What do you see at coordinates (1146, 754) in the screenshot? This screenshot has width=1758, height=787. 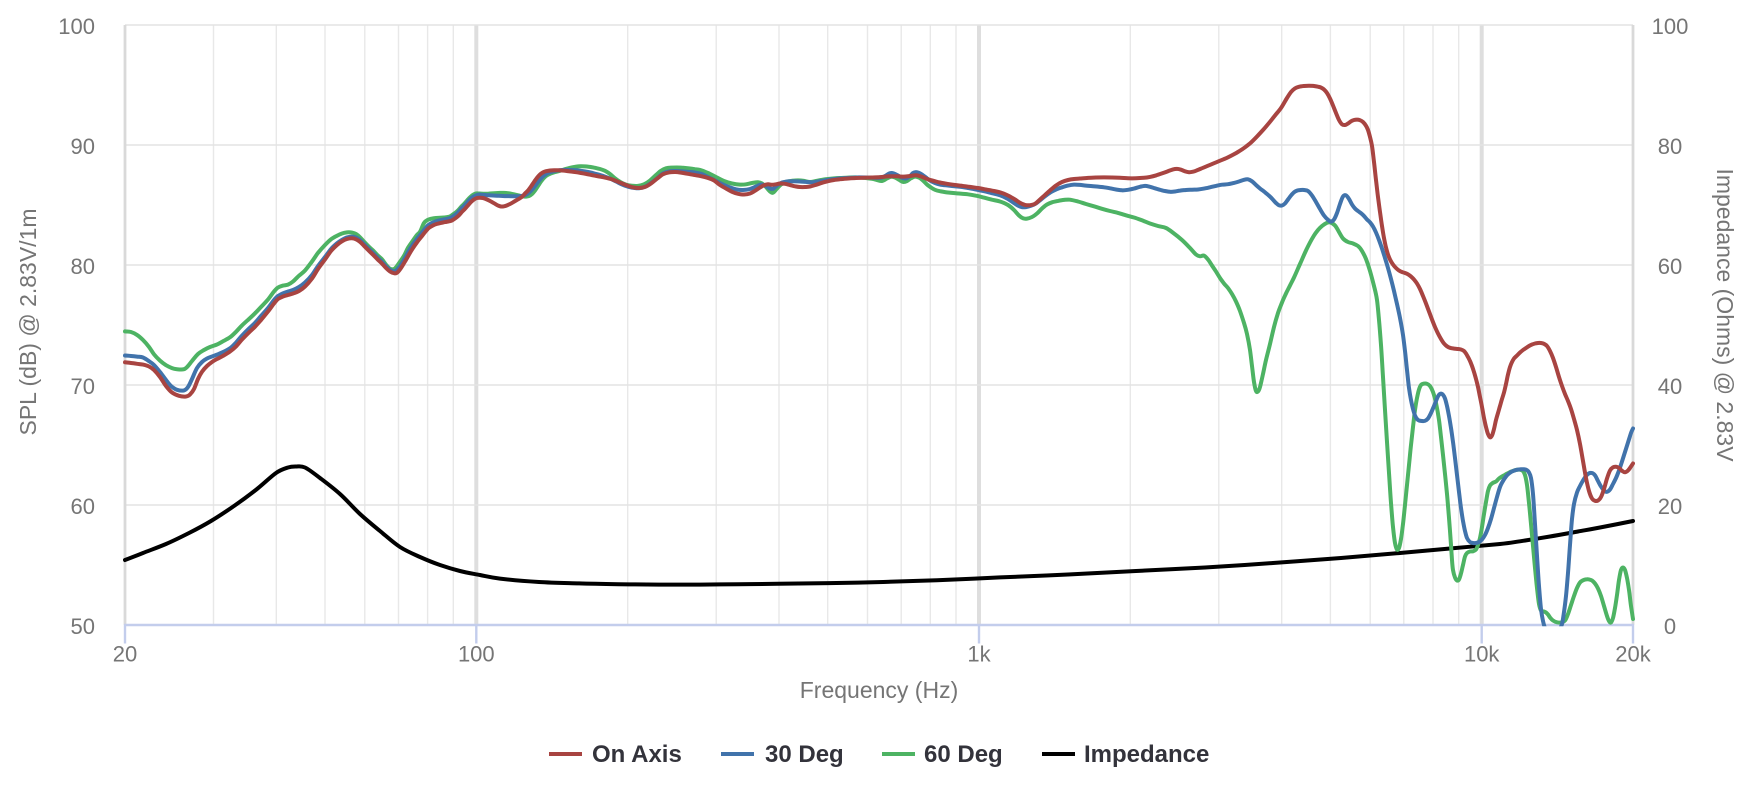 I see `svg-text: Impedance` at bounding box center [1146, 754].